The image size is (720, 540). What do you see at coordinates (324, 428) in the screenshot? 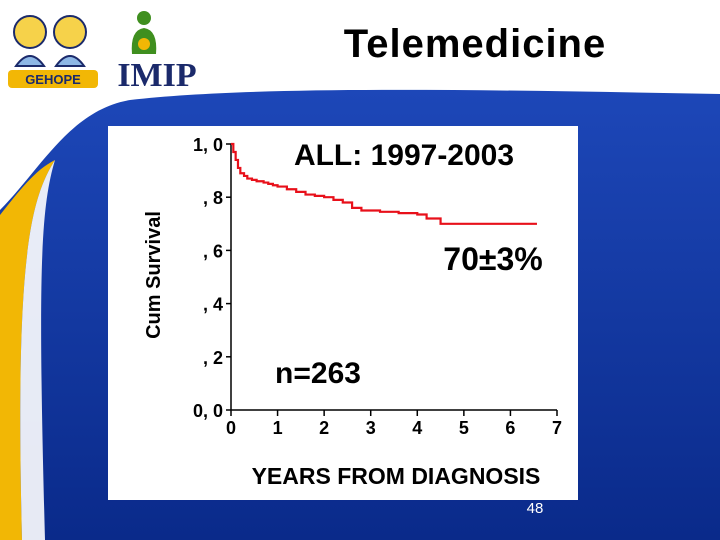
I see `x-tick-label: 2` at bounding box center [324, 428].